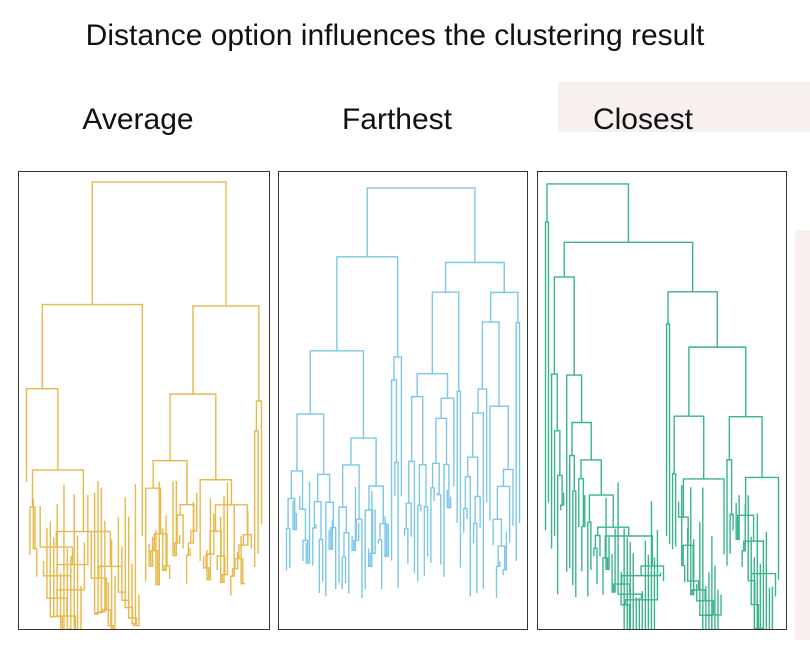  Describe the element at coordinates (138, 119) in the screenshot. I see `panel-label-average: Average` at that location.